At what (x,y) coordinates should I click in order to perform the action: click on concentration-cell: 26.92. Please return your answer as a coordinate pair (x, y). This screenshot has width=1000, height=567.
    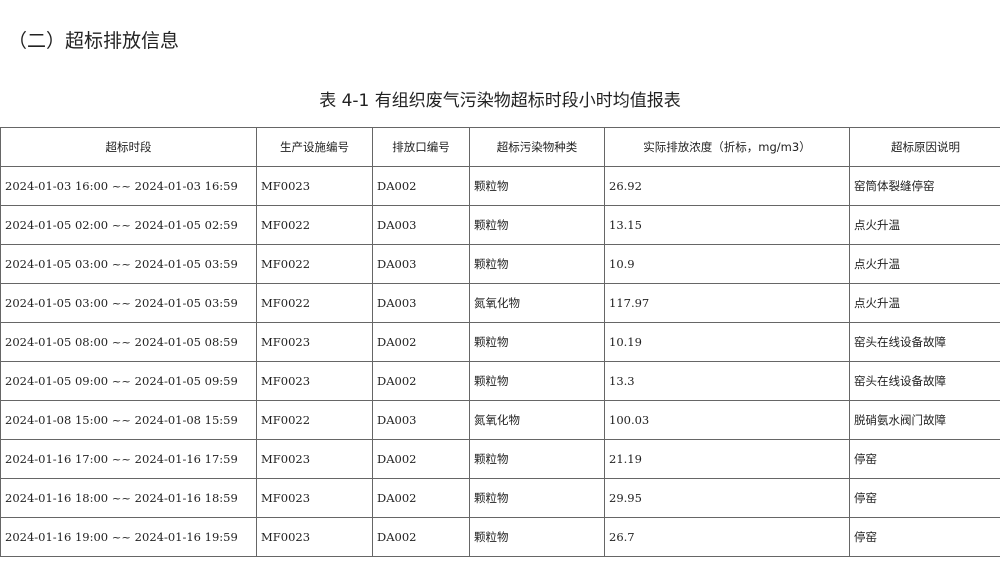
    Looking at the image, I should click on (727, 186).